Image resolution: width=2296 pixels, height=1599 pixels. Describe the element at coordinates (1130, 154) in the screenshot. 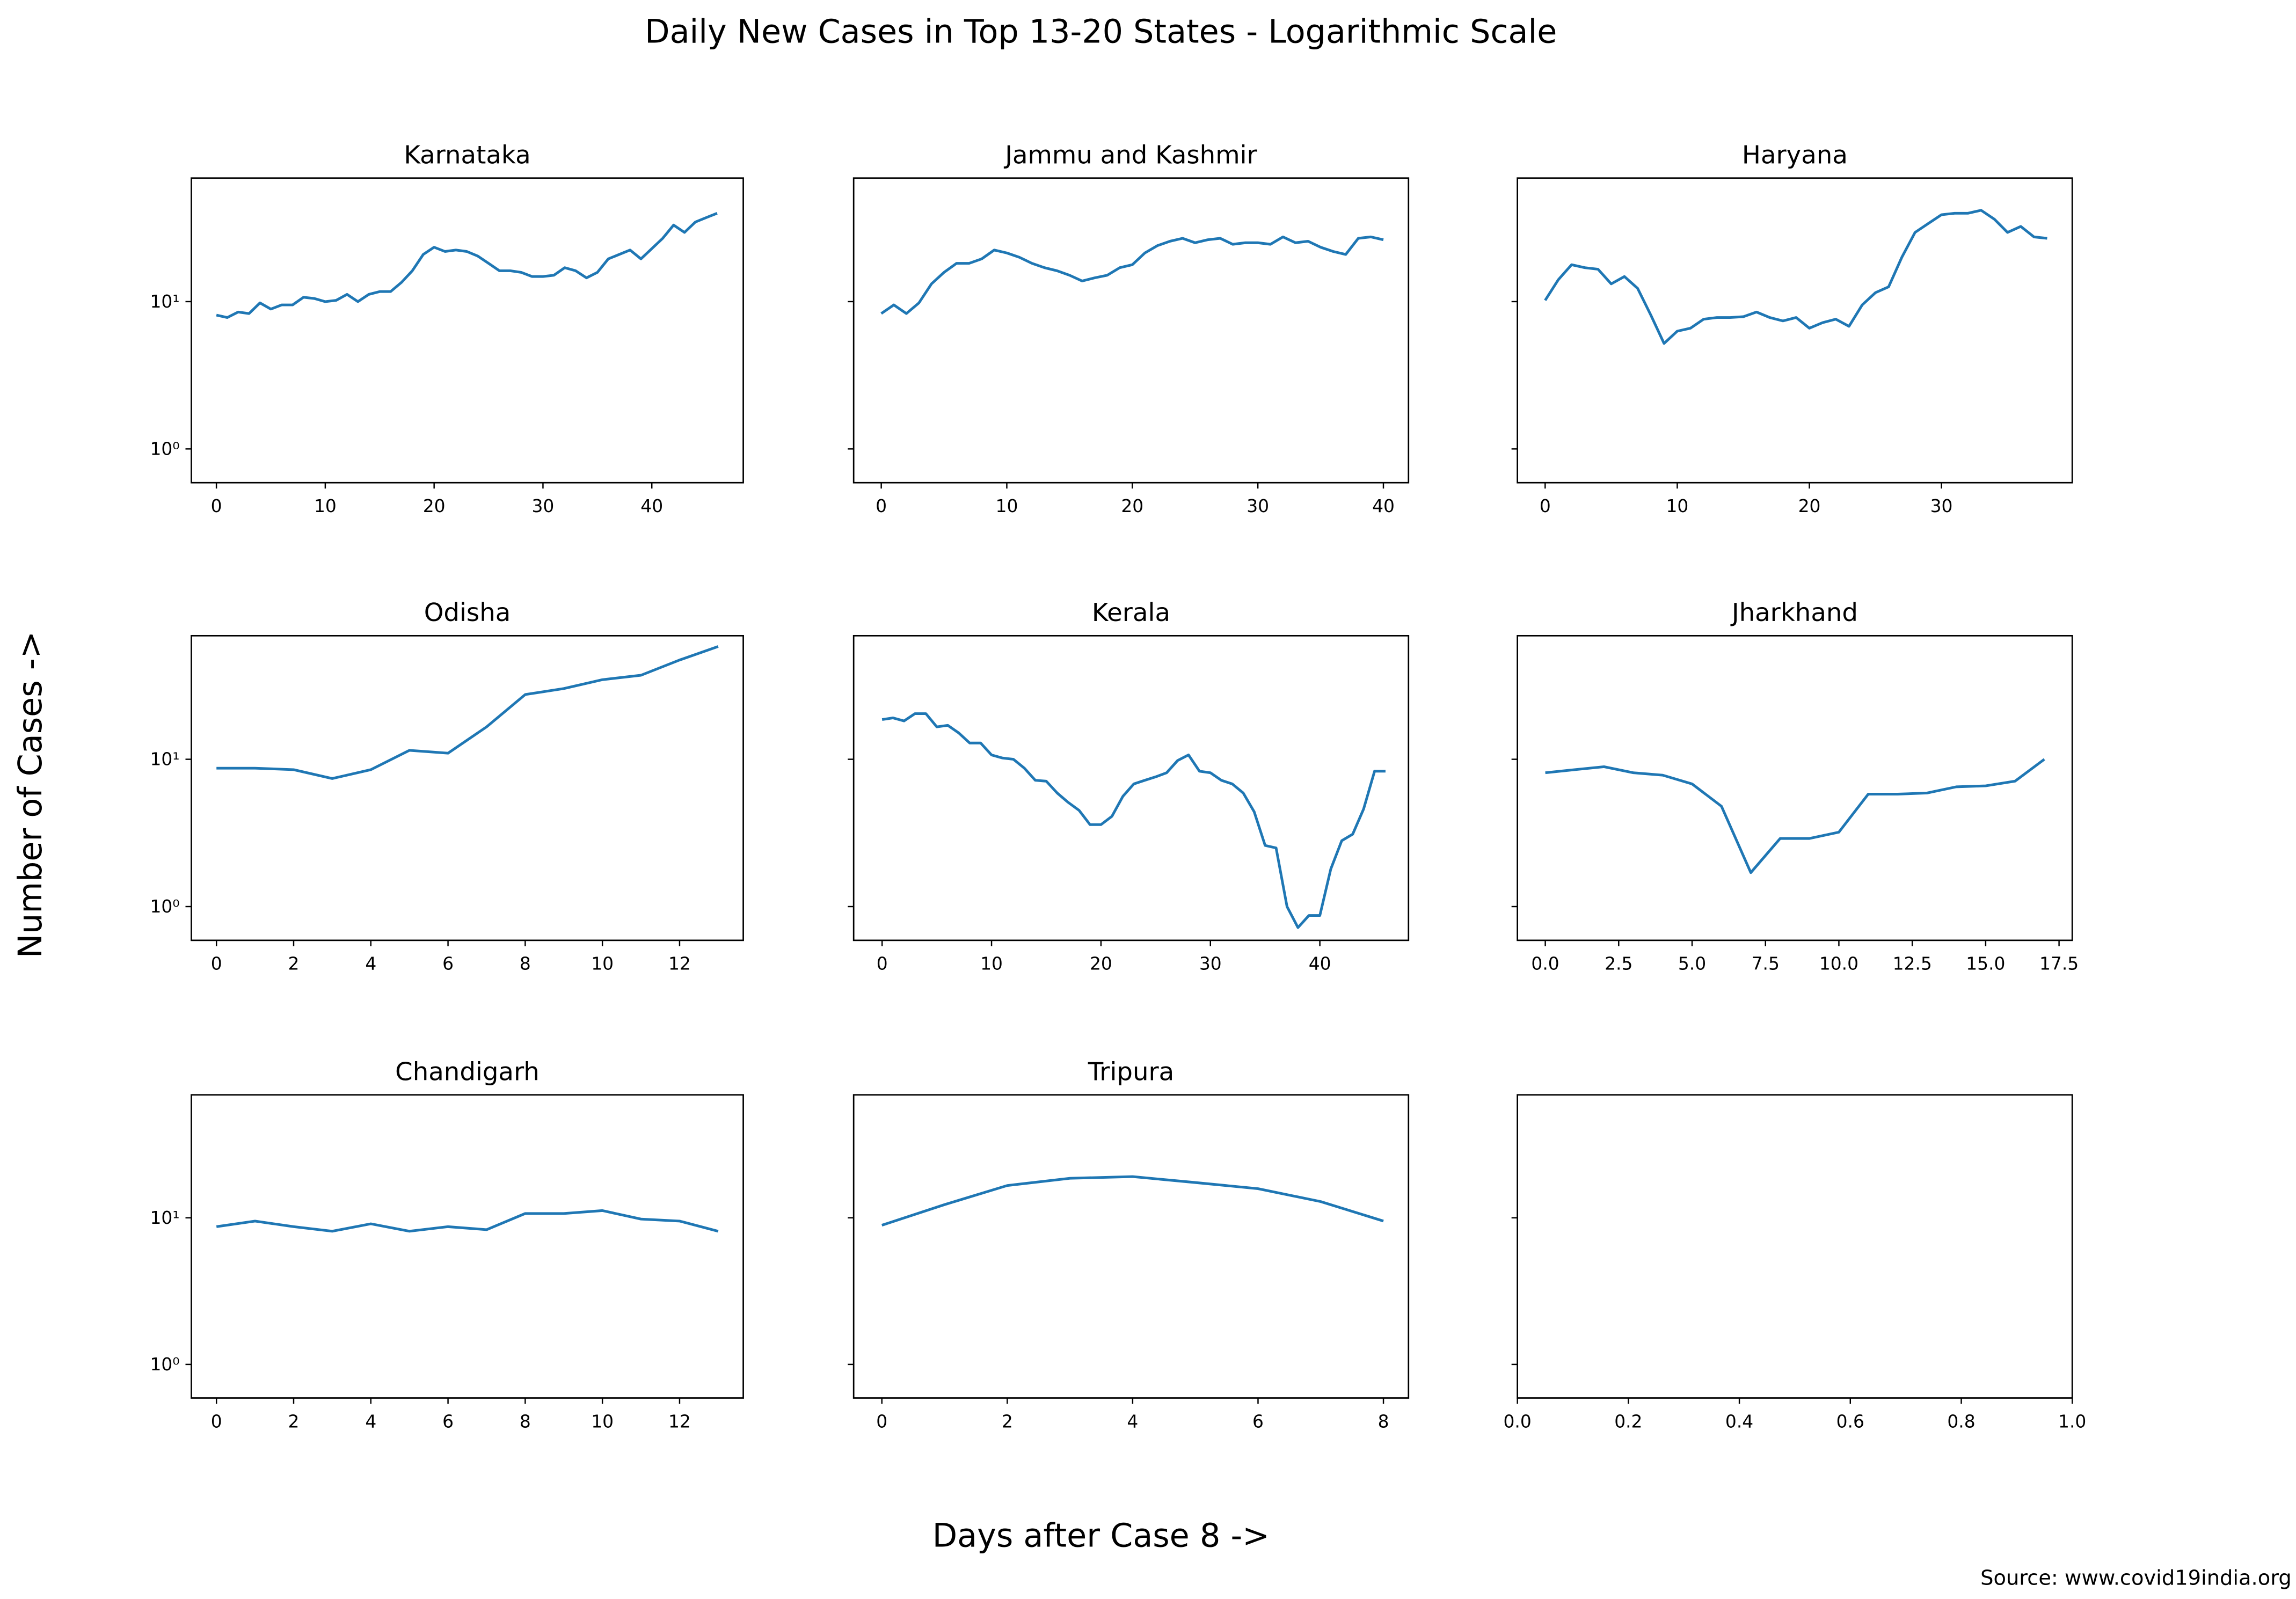

I see `subplot-title: Jammu and Kashmir` at that location.